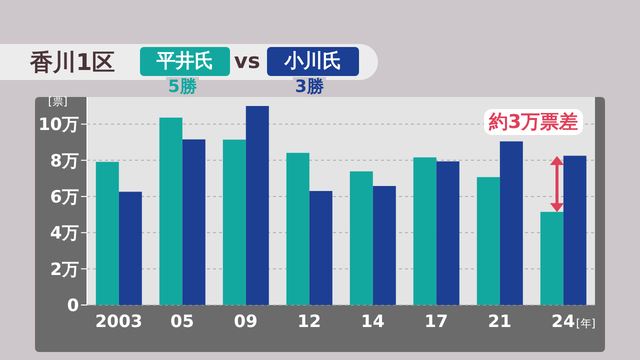  Describe the element at coordinates (247, 61) in the screenshot. I see `text: vs` at that location.